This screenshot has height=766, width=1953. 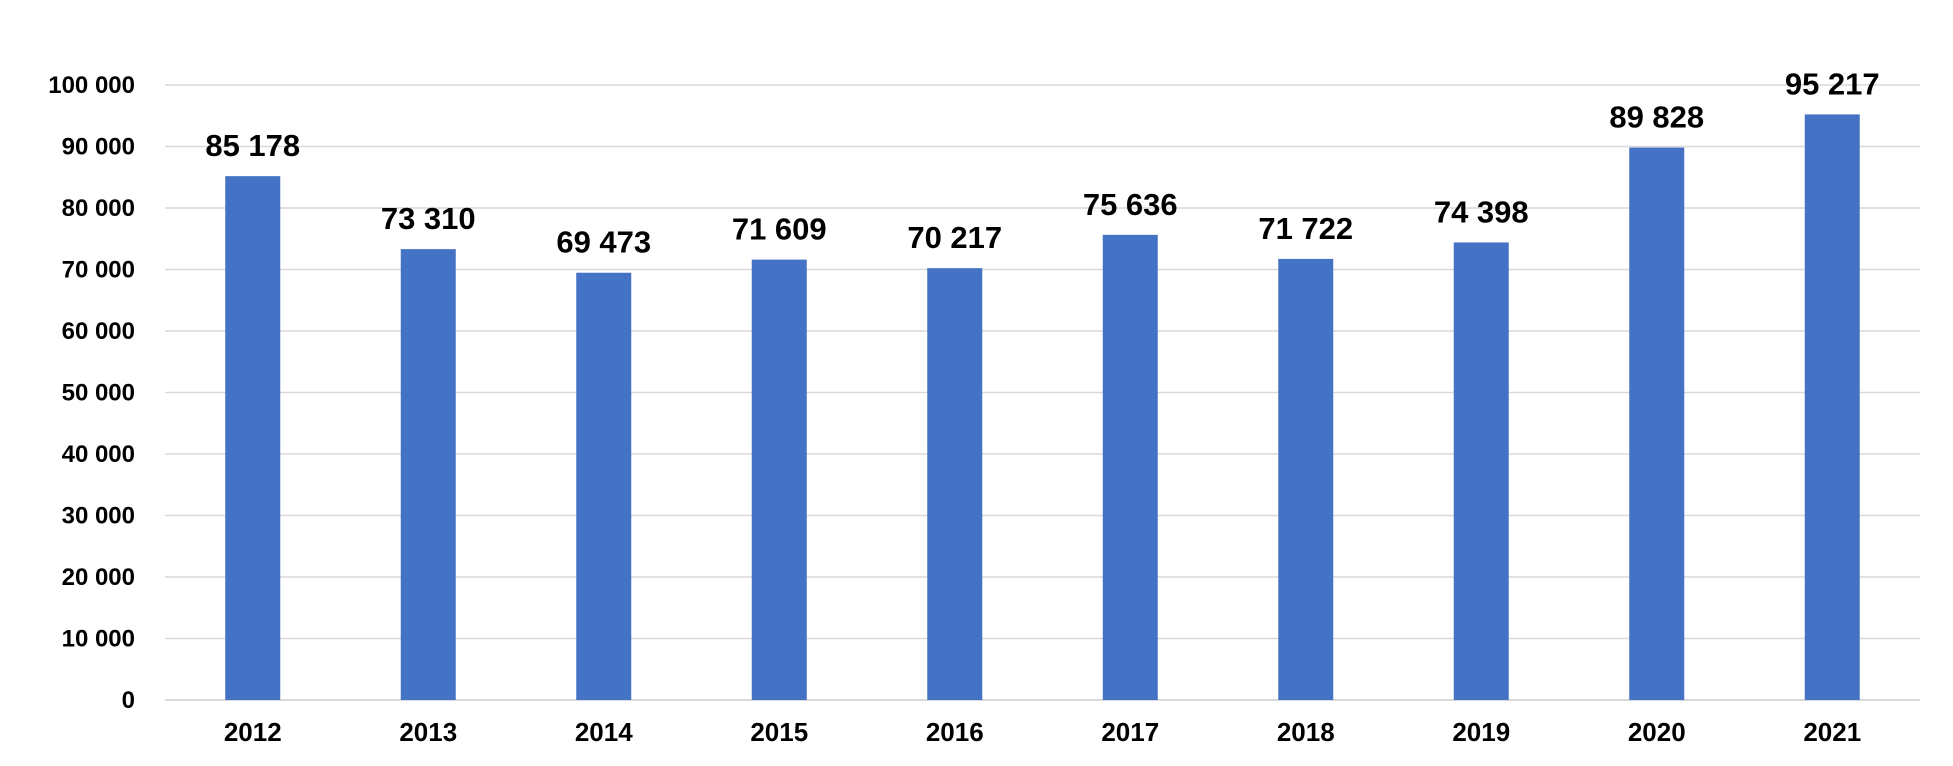 I want to click on y-tick-label: 10 000, so click(x=98, y=639).